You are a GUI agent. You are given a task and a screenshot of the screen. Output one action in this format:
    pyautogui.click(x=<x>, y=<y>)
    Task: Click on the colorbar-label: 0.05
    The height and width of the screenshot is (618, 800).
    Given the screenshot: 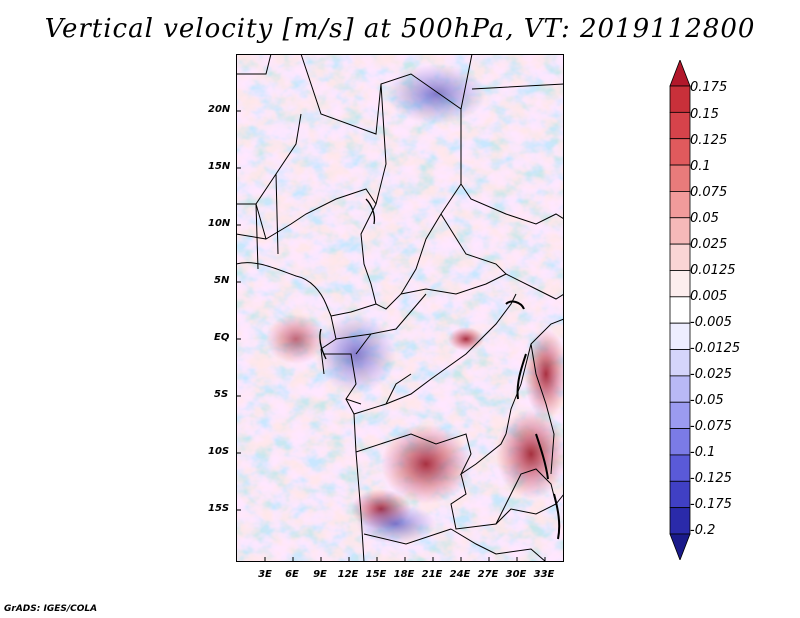 What is the action you would take?
    pyautogui.click(x=704, y=218)
    